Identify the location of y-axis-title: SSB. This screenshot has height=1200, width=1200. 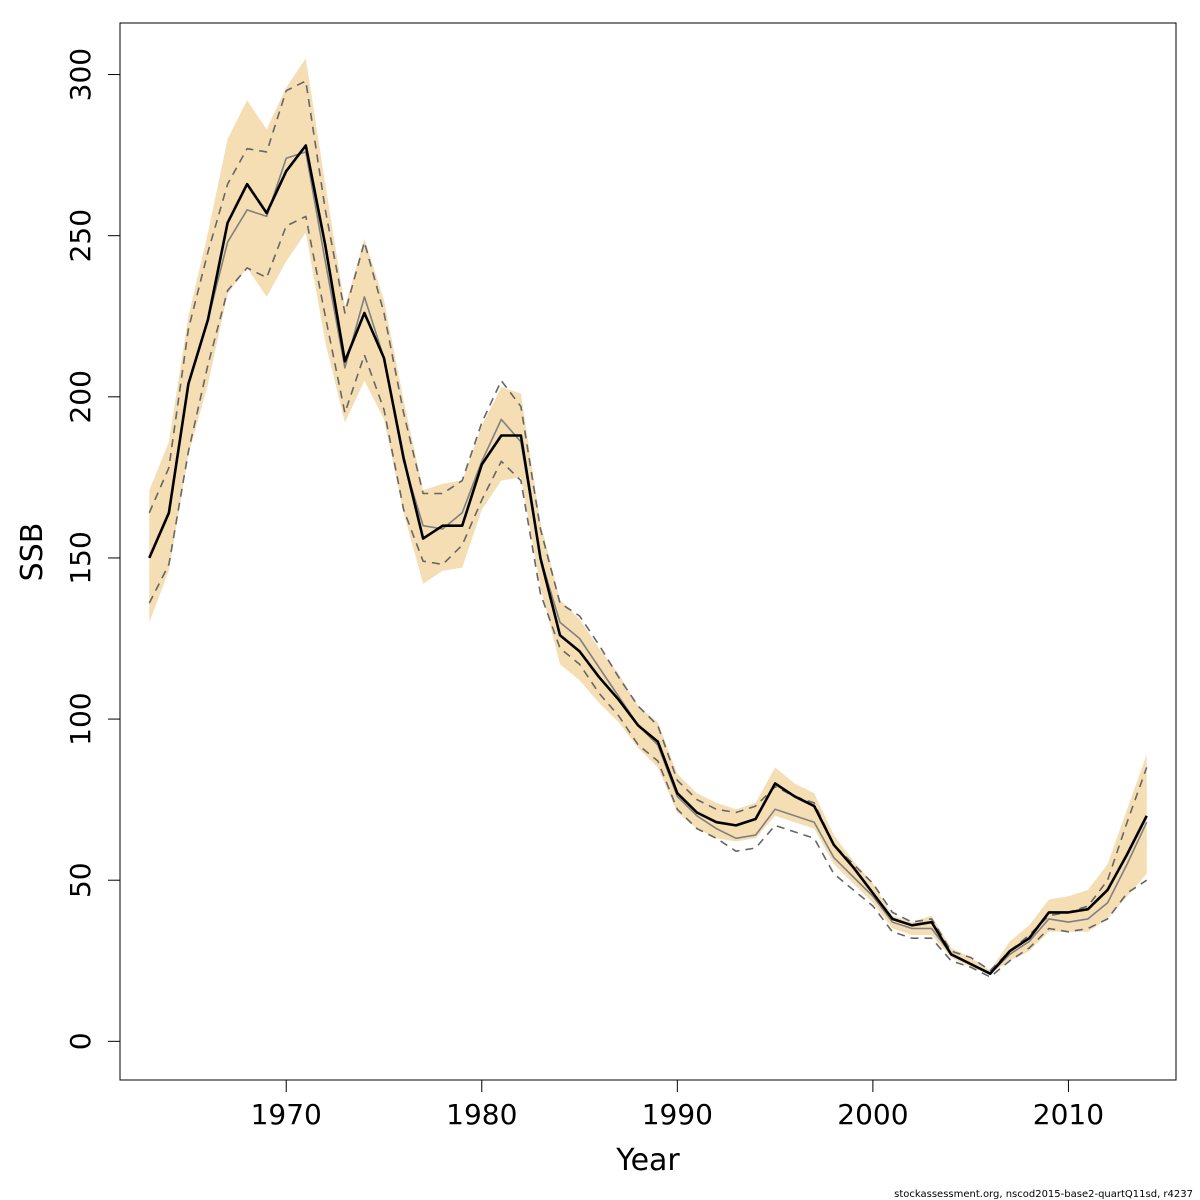
(32, 552).